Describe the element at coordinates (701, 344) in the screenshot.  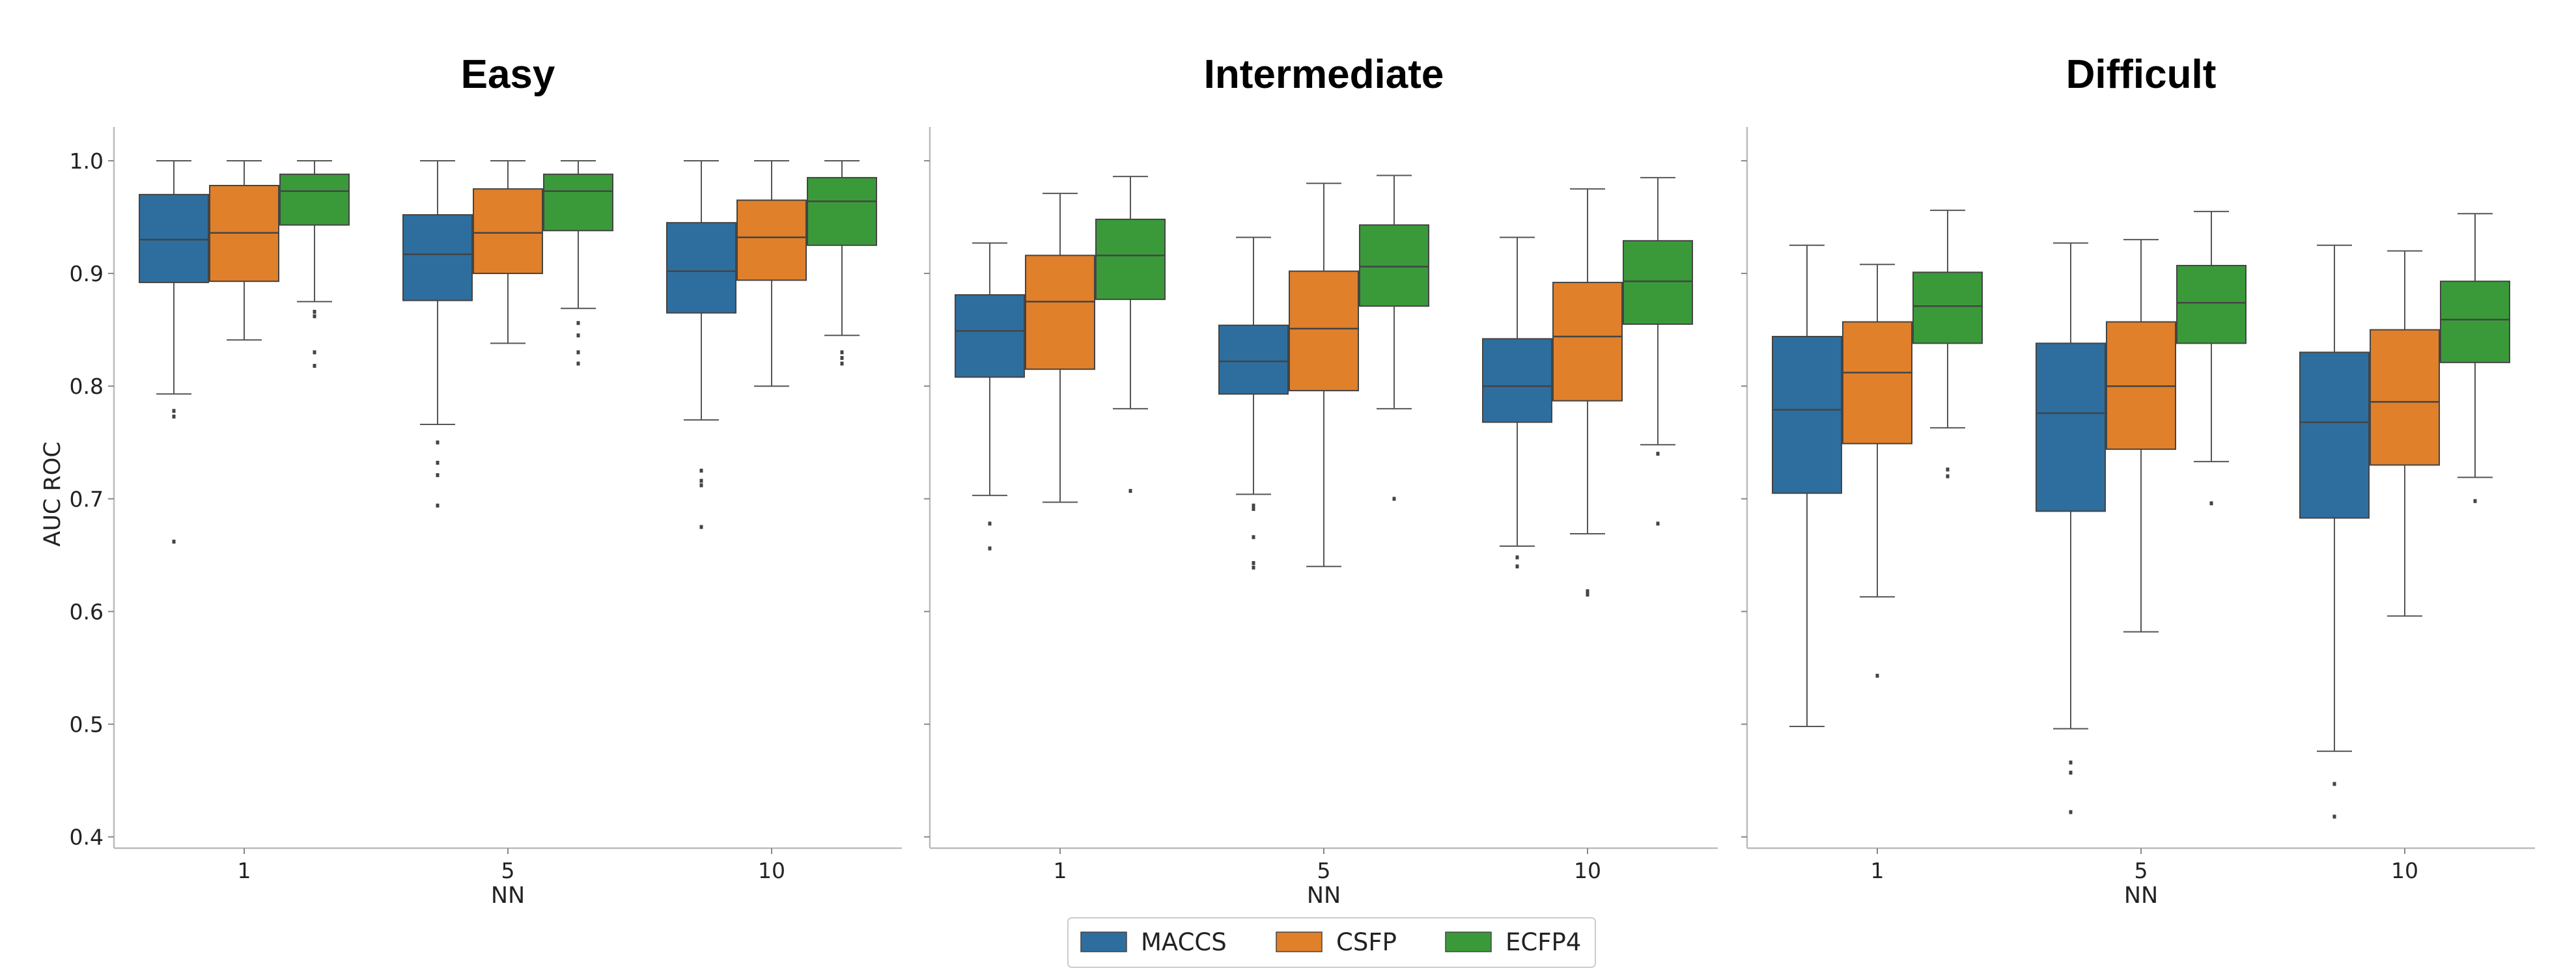
I see `box-easy-nn10-maccs` at that location.